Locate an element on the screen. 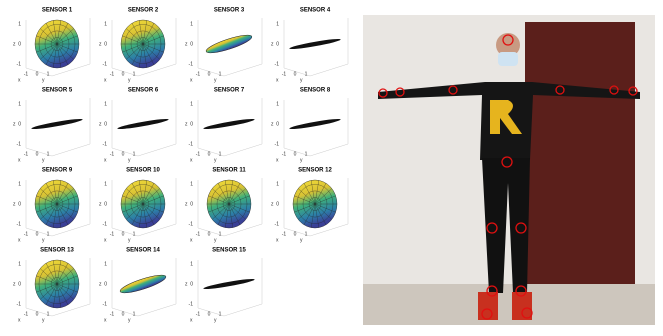  mask is located at coordinates (508, 59).